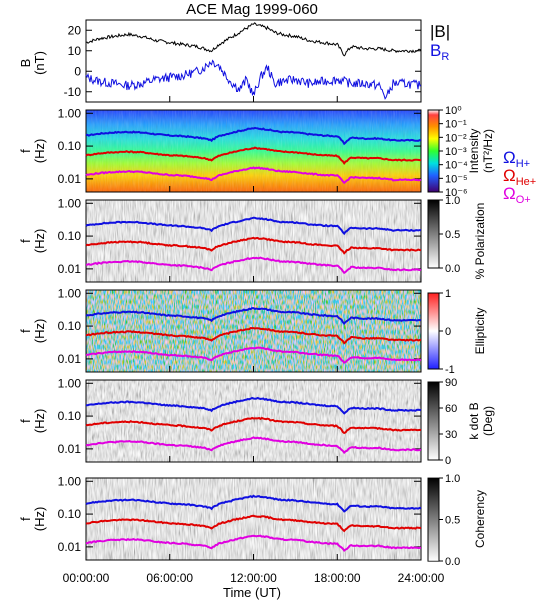 This screenshot has height=600, width=550. I want to click on colorbar-tick-label: 1.0, so click(452, 479).